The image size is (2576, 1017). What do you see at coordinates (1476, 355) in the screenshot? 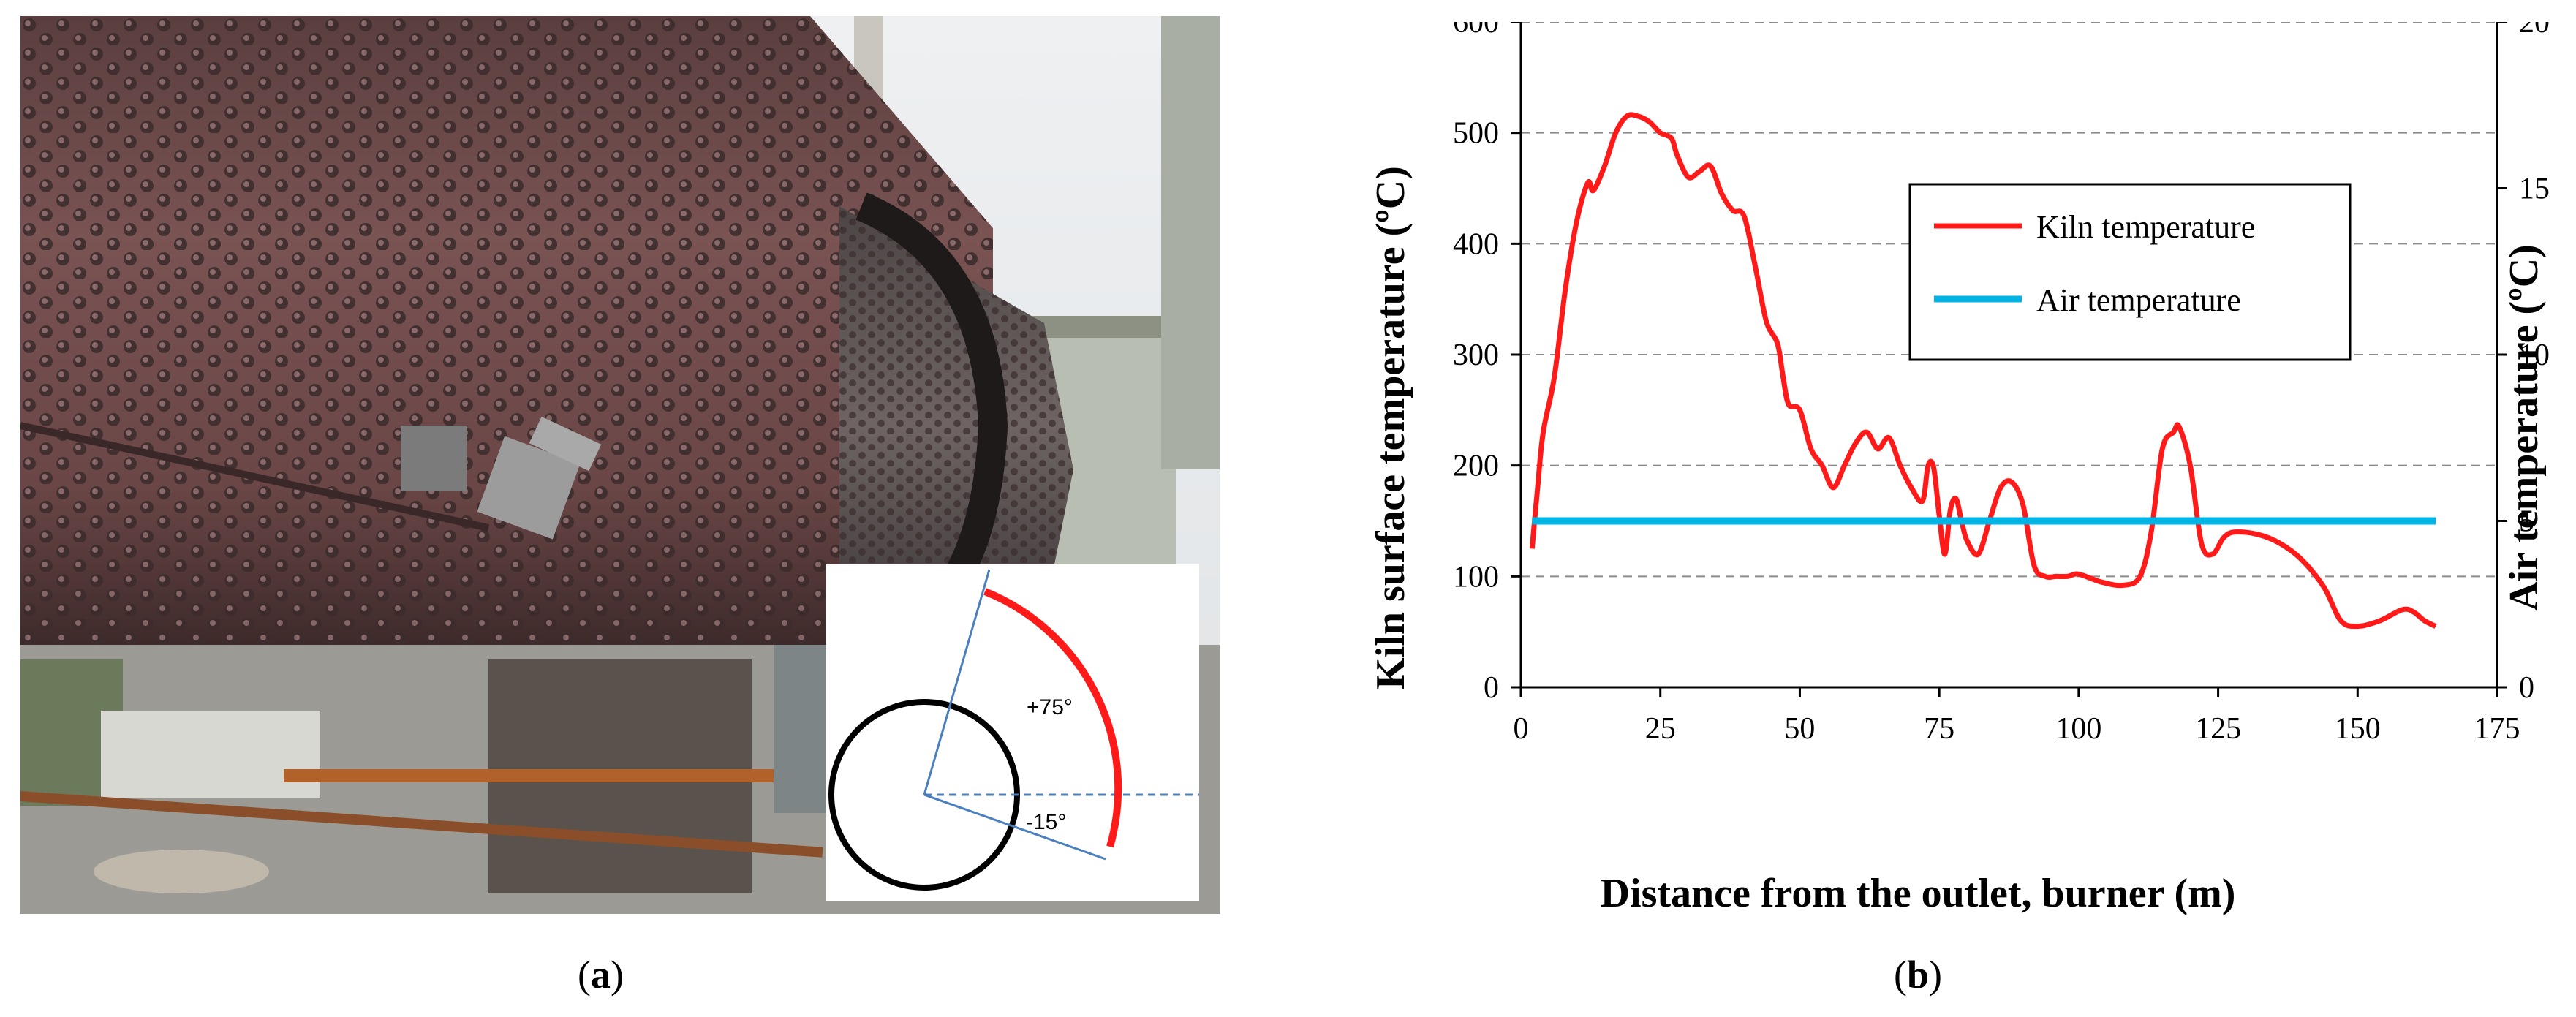
I see `y-tick-label: 300` at bounding box center [1476, 355].